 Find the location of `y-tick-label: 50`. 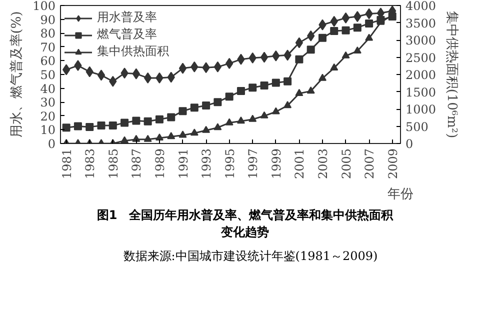

y-tick-label: 50 is located at coordinates (48, 75).